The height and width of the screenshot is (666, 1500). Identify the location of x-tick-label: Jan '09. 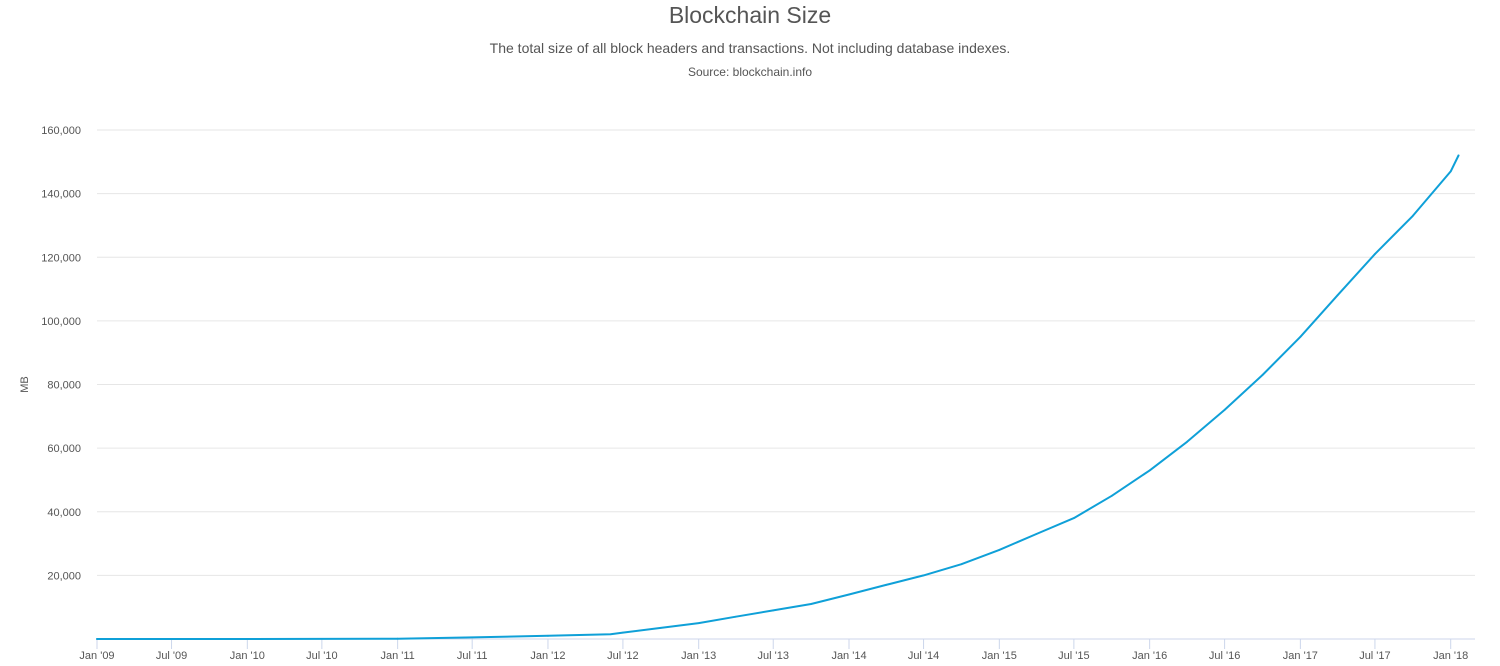
(96, 656).